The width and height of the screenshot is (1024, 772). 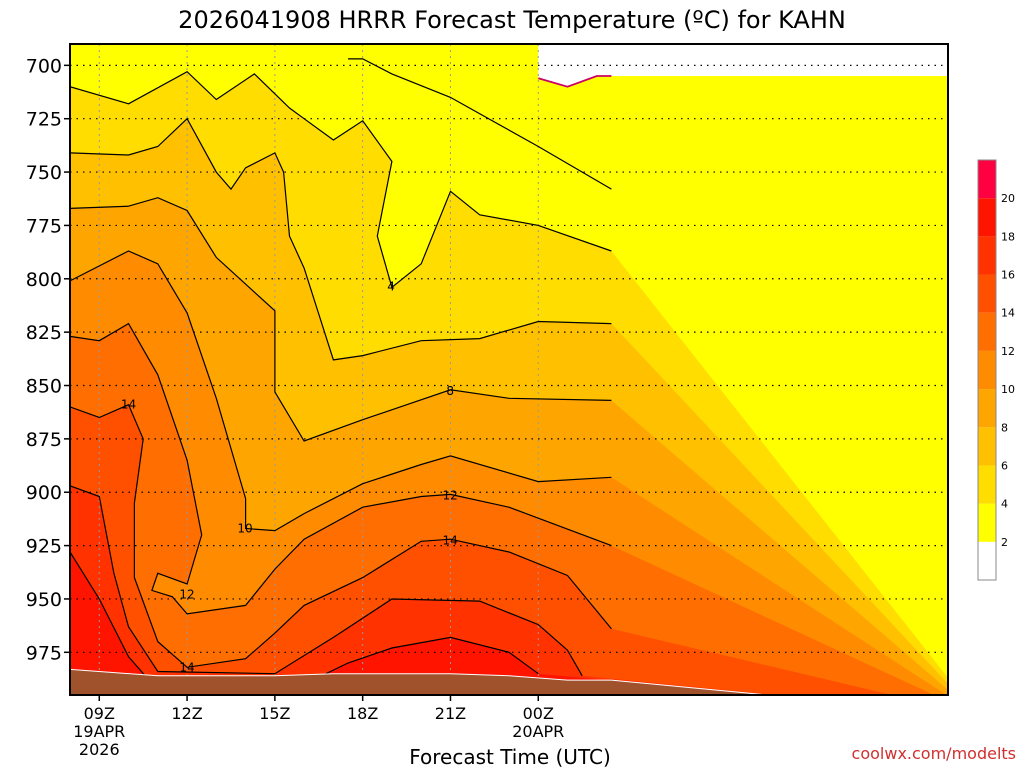 I want to click on y-tick-label: 950, so click(x=44, y=600).